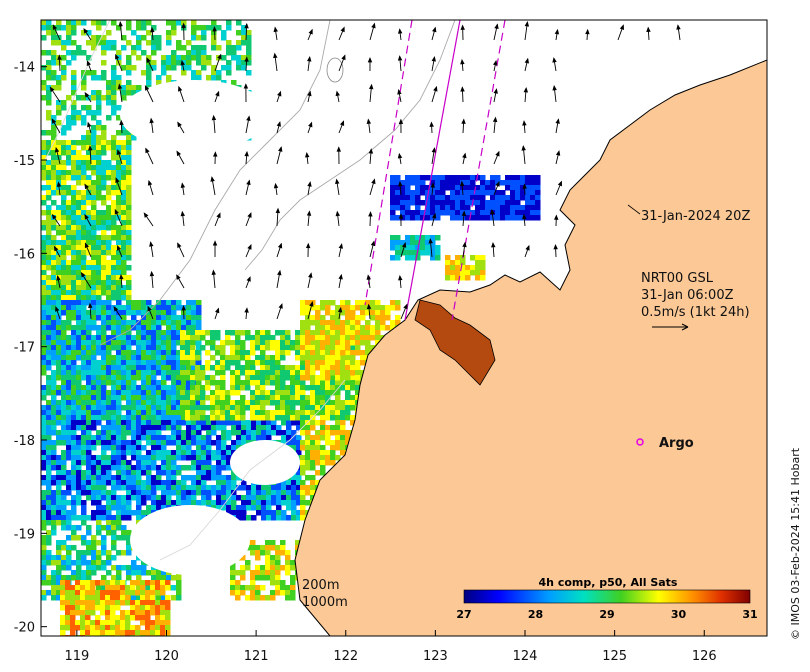 The width and height of the screenshot is (810, 672). What do you see at coordinates (695, 216) in the screenshot?
I see `track-time-label: 31-Jan-2024 20Z` at bounding box center [695, 216].